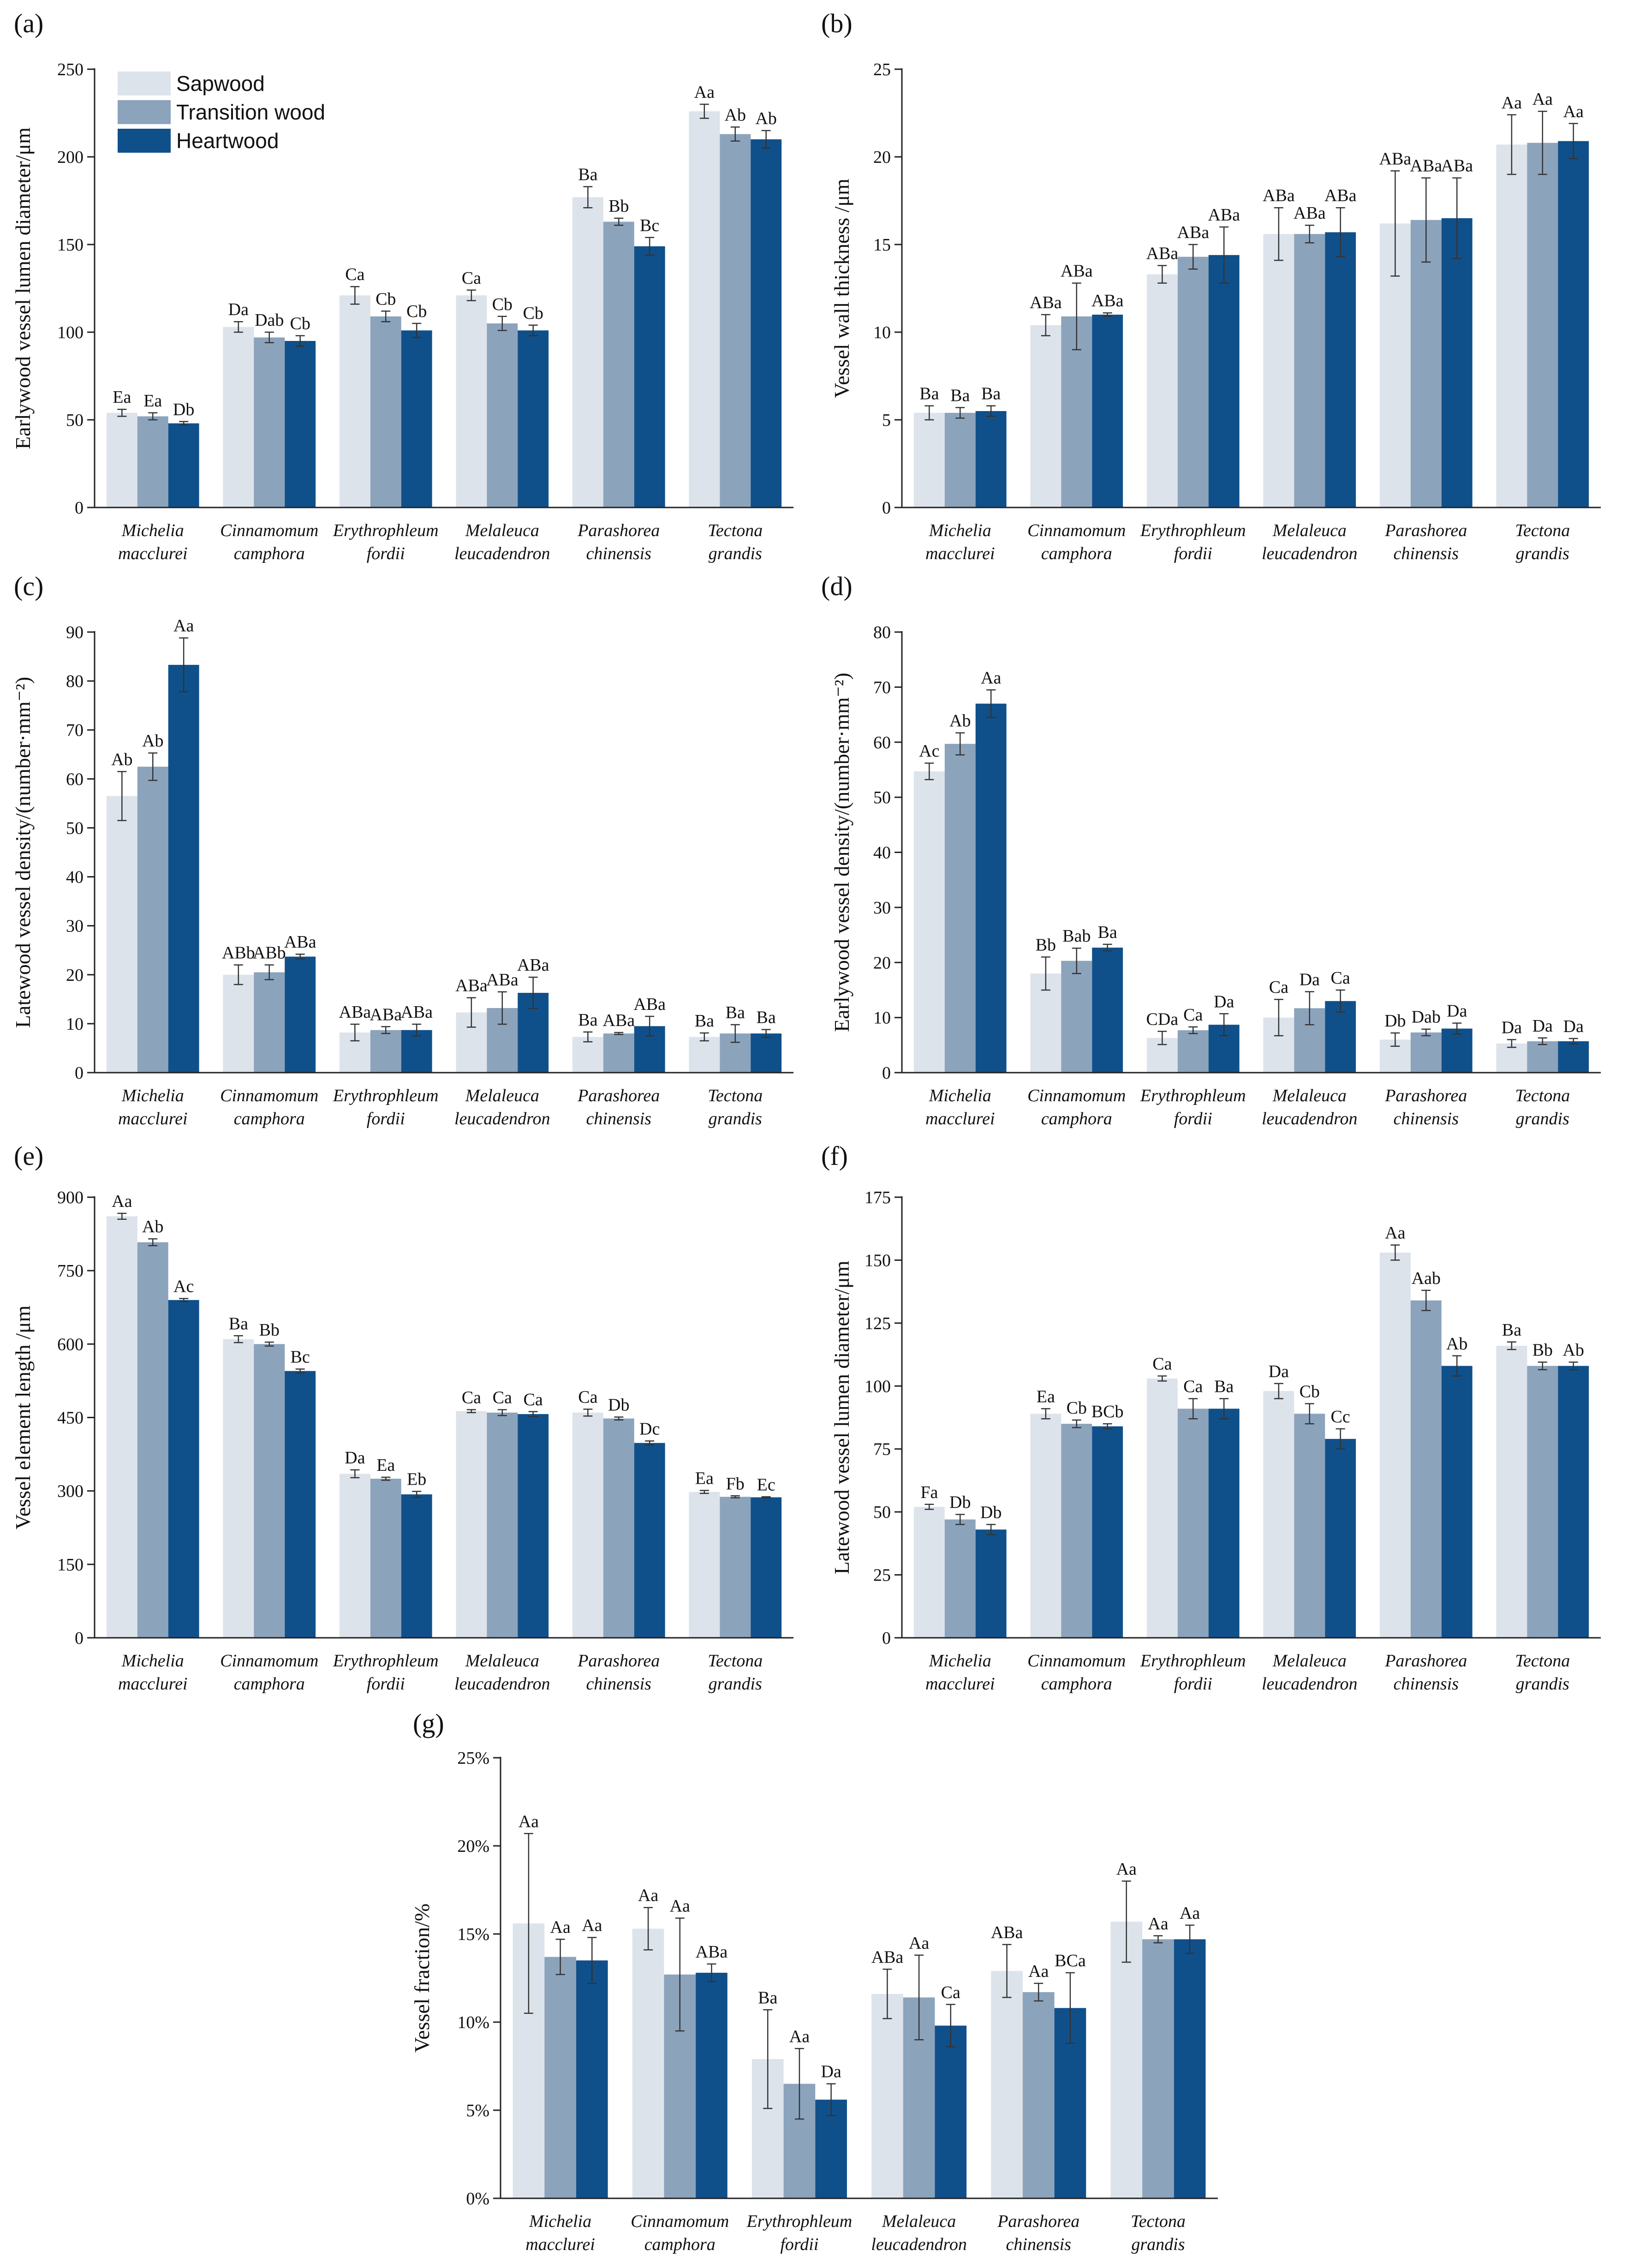  I want to click on significance-label: Fa, so click(929, 1492).